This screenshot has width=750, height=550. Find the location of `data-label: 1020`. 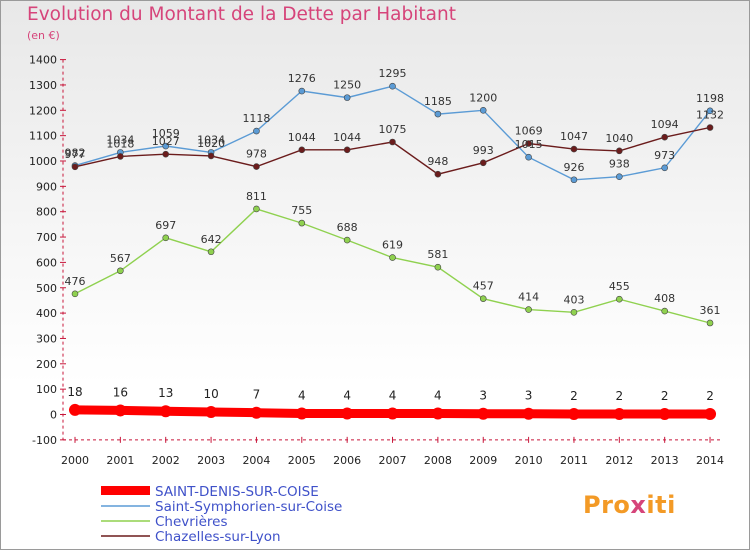

data-label: 1020 is located at coordinates (211, 143).